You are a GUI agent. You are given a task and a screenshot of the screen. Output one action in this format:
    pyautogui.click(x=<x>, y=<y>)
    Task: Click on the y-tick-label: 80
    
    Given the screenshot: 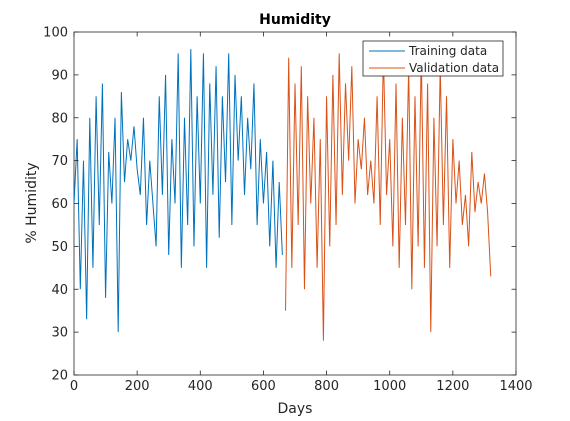 What is the action you would take?
    pyautogui.click(x=59, y=118)
    